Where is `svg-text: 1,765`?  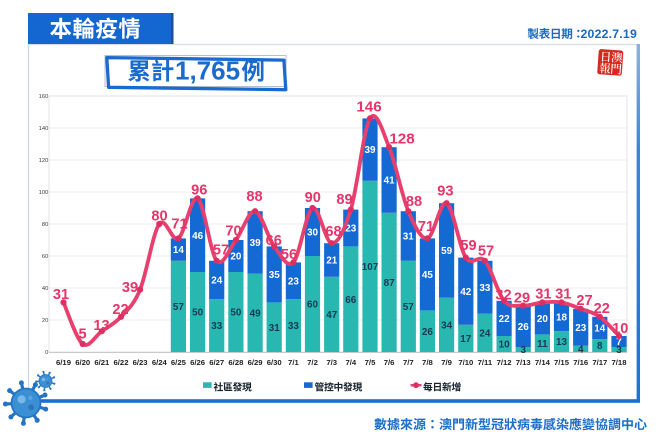 svg-text: 1,765 is located at coordinates (207, 71).